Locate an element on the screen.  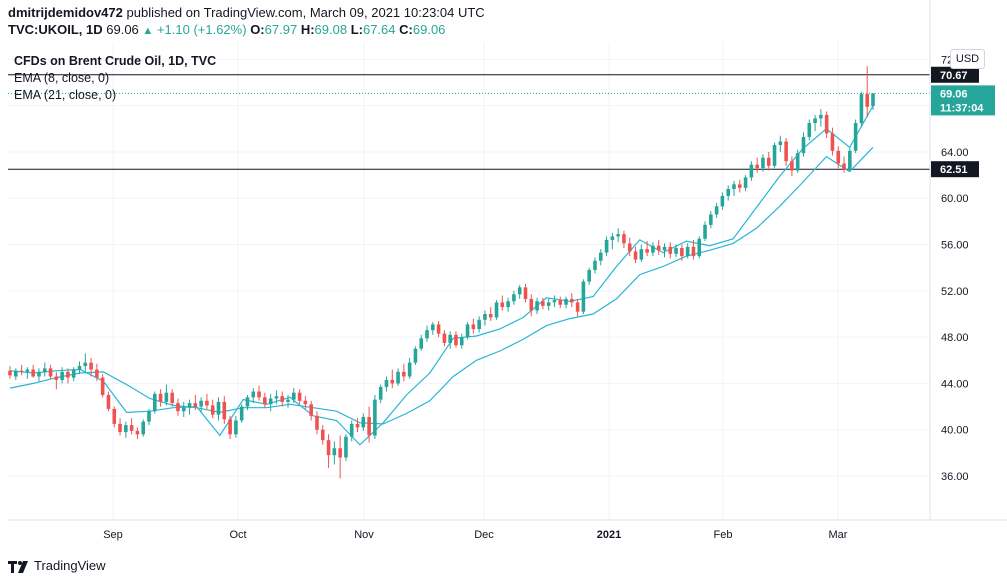
x-tick-label: Dec is located at coordinates (484, 535).